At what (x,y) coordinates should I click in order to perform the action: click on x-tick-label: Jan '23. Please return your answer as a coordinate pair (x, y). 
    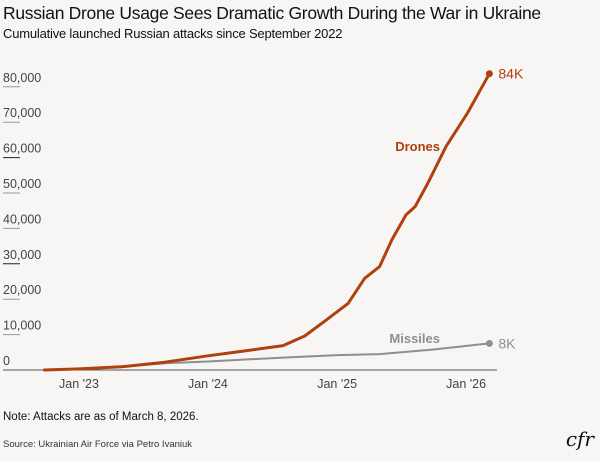
    Looking at the image, I should click on (79, 384).